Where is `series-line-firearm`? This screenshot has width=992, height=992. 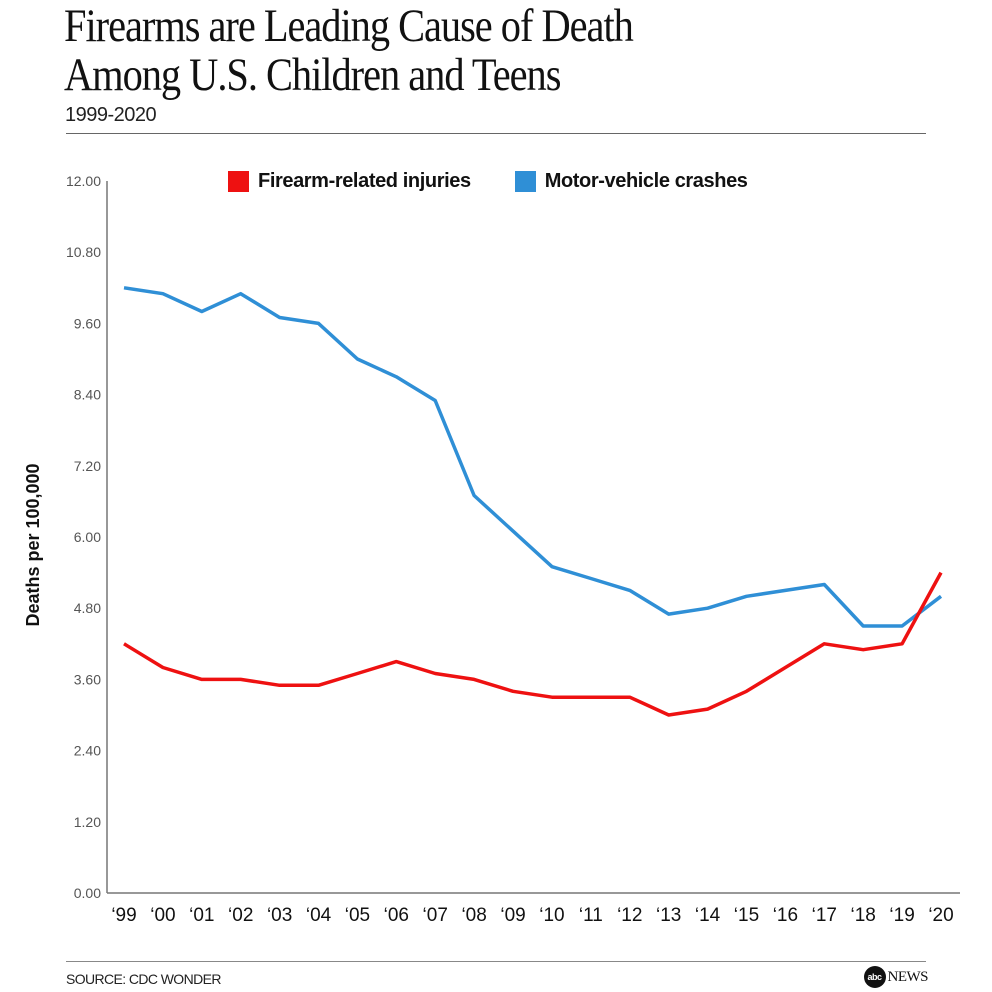 series-line-firearm is located at coordinates (533, 644).